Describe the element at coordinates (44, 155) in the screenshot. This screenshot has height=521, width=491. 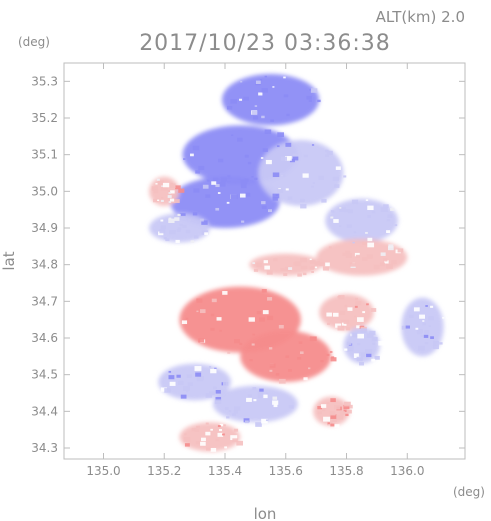
I see `y-tick-label-8: 35.1` at that location.